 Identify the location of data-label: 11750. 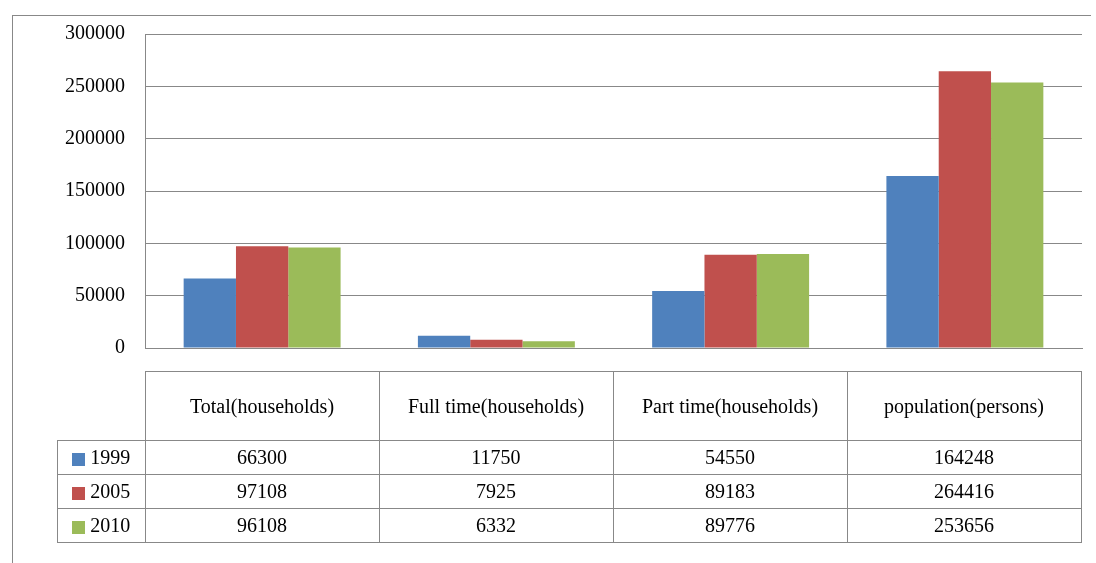
(496, 457).